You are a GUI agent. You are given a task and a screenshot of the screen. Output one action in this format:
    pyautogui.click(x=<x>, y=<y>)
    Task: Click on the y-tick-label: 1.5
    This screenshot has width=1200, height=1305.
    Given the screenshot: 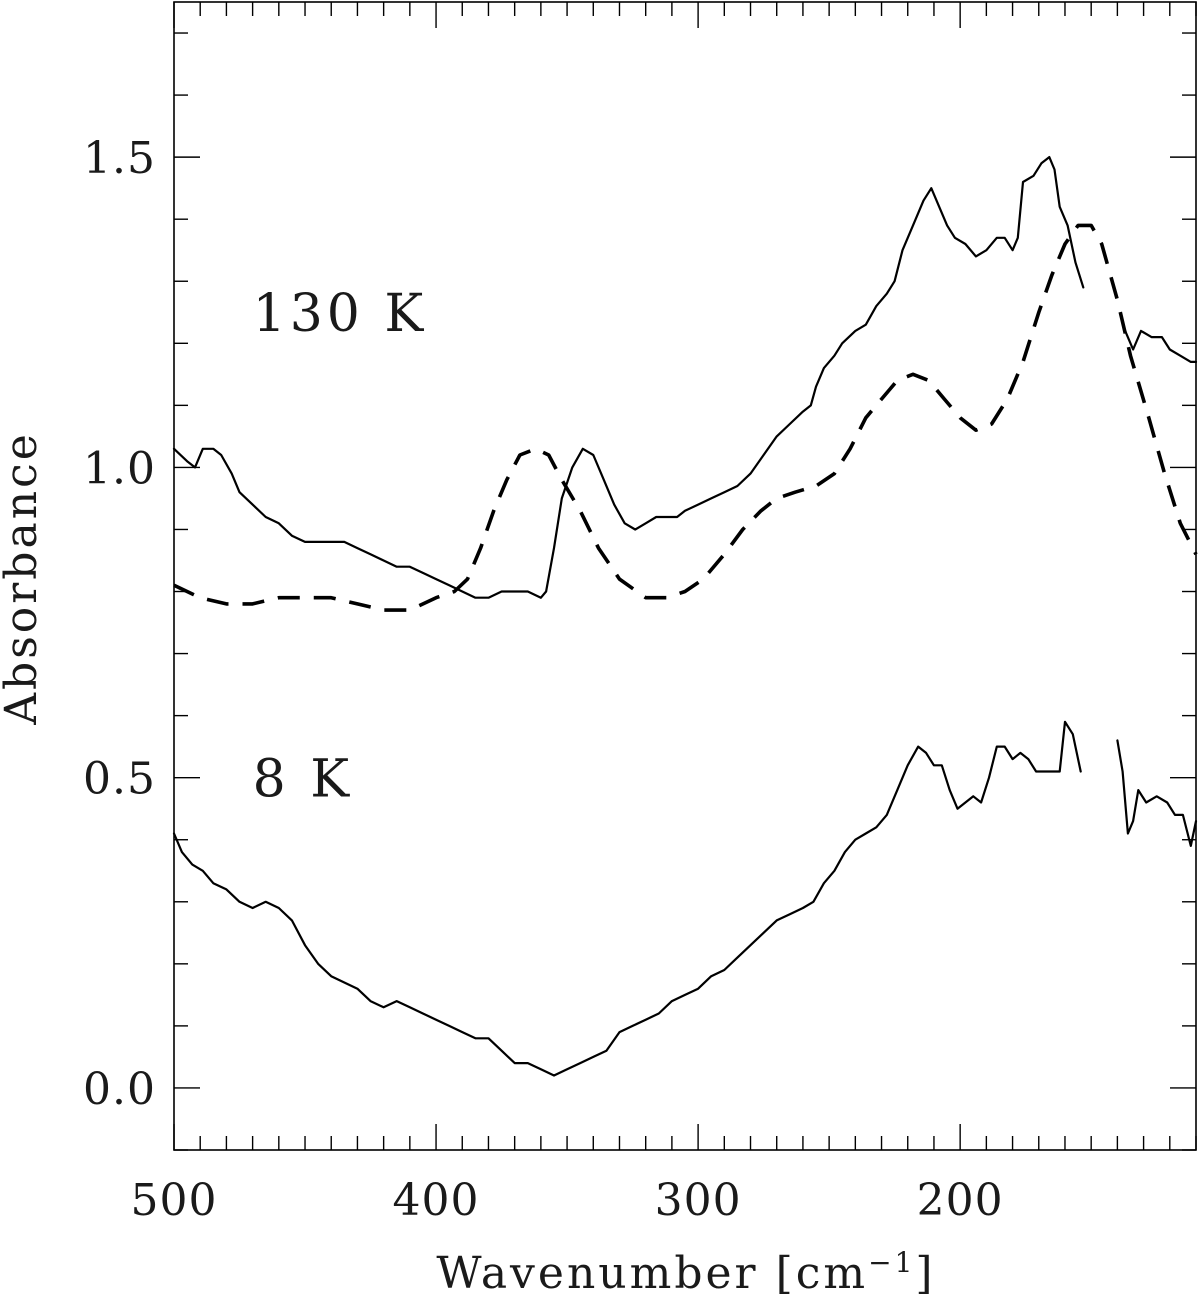 What is the action you would take?
    pyautogui.click(x=119, y=158)
    